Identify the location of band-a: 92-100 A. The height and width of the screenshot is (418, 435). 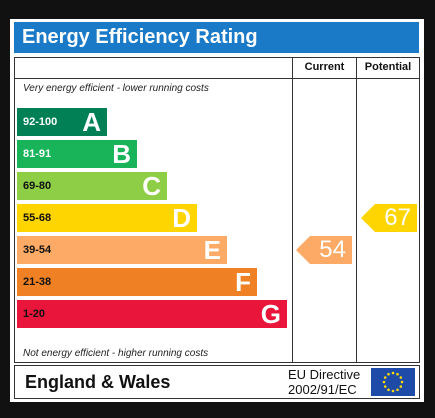
(62, 122).